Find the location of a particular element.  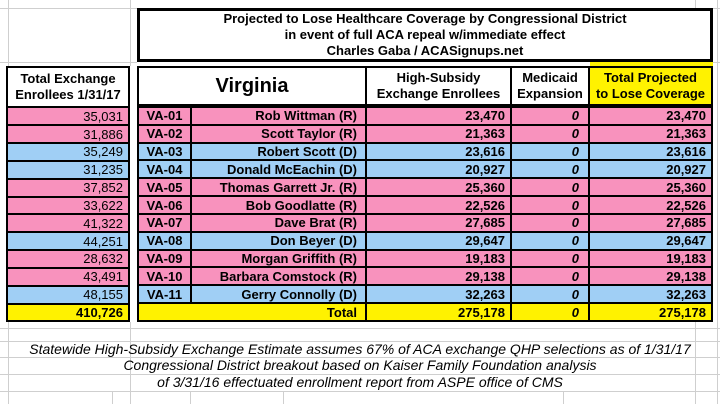

total-projected-value-cell: 21,363 is located at coordinates (650, 133).